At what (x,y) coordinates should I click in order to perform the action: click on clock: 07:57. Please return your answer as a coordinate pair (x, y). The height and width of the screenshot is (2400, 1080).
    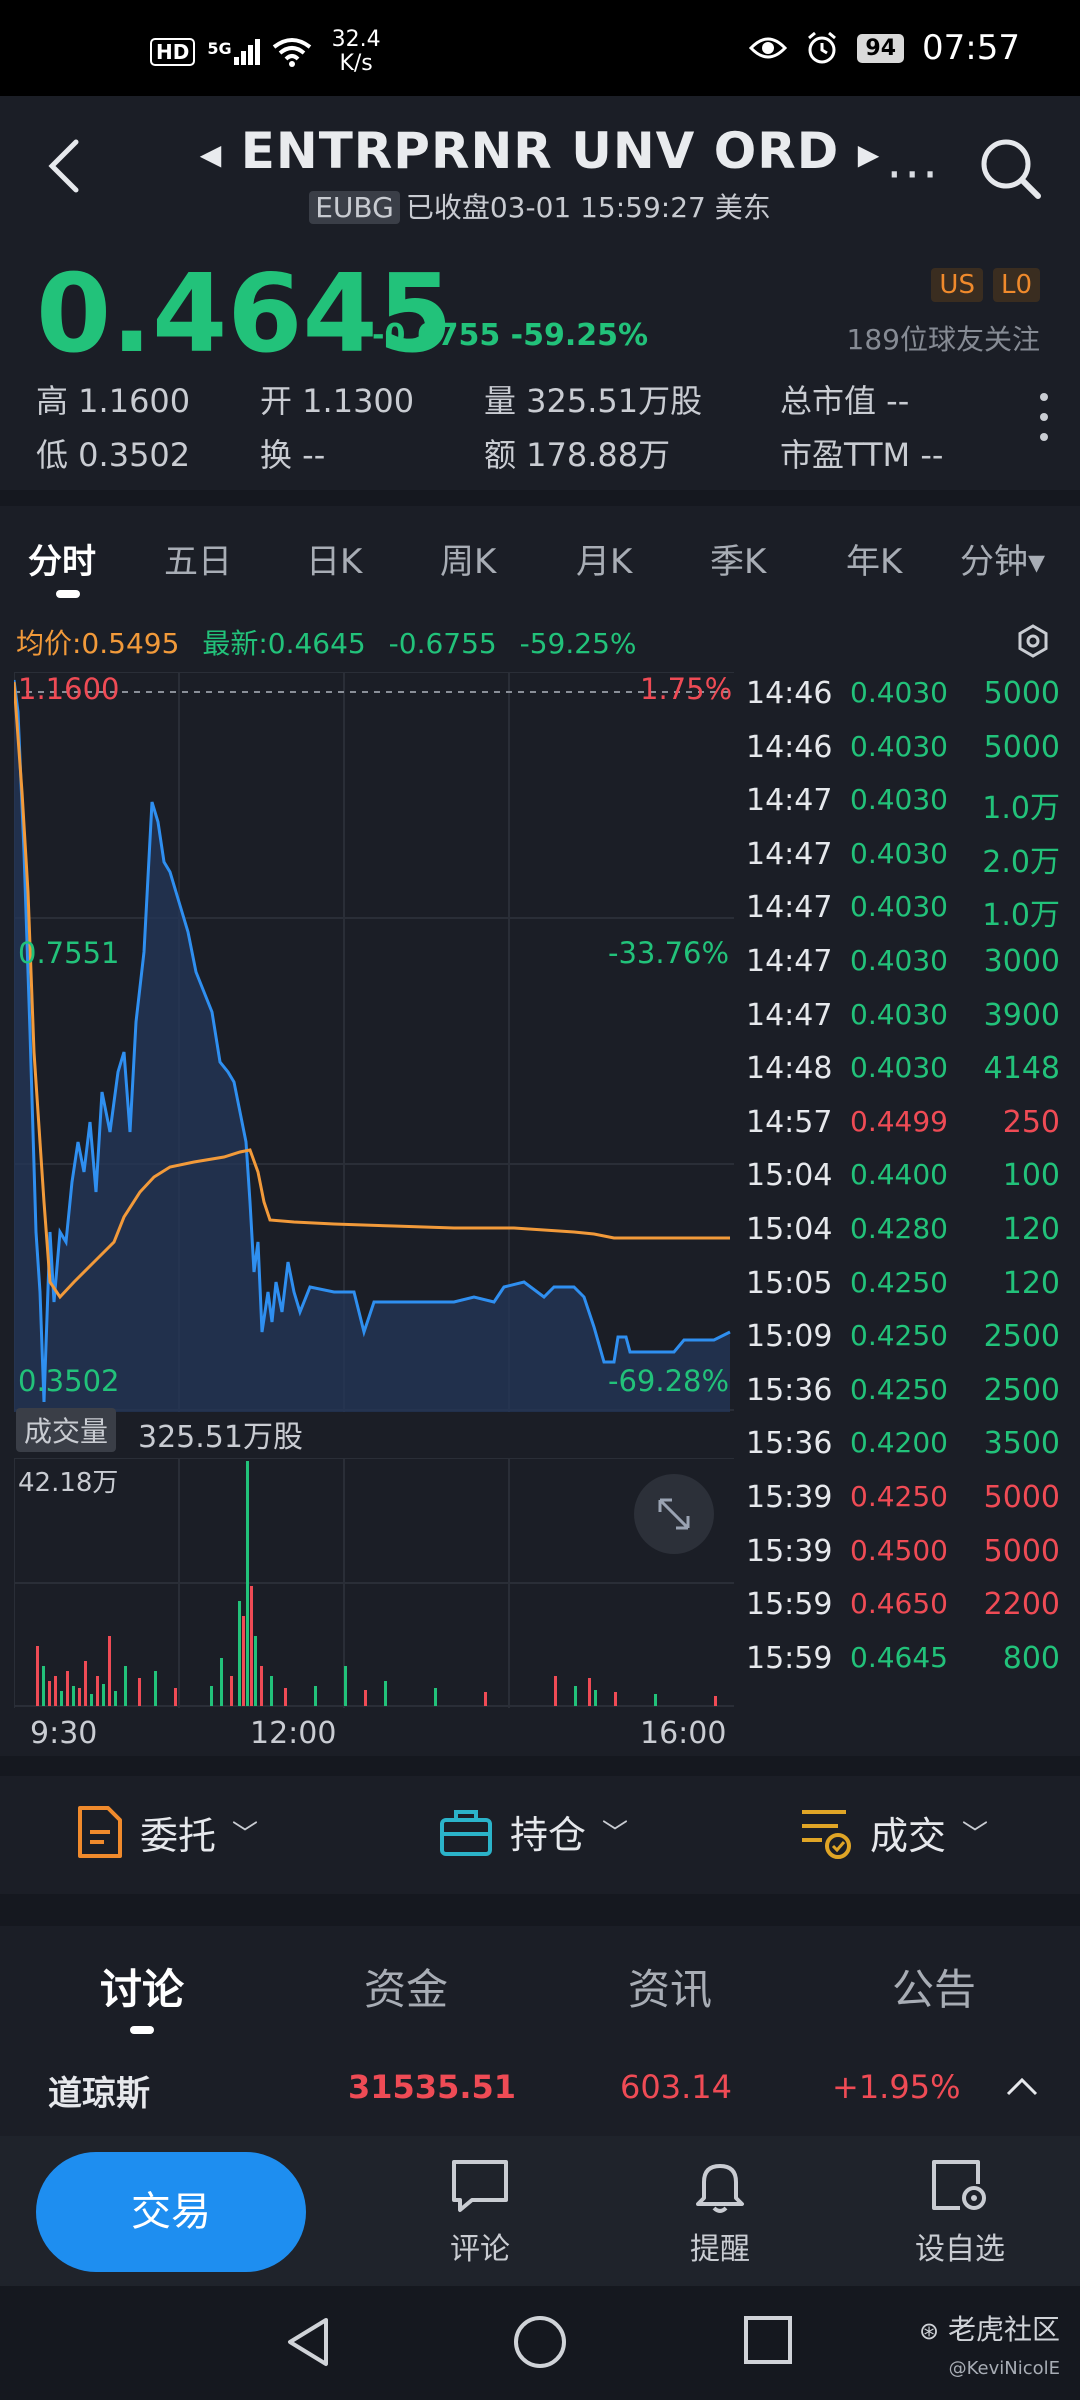
    Looking at the image, I should click on (971, 48).